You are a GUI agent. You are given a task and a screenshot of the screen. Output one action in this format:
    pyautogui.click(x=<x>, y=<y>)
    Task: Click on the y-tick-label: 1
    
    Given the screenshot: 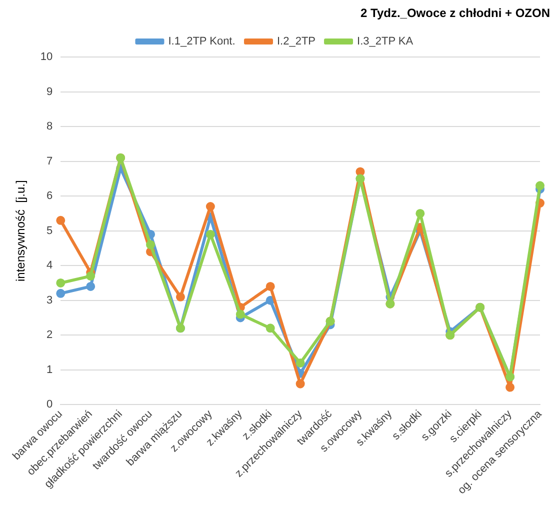 What is the action you would take?
    pyautogui.click(x=49, y=370)
    